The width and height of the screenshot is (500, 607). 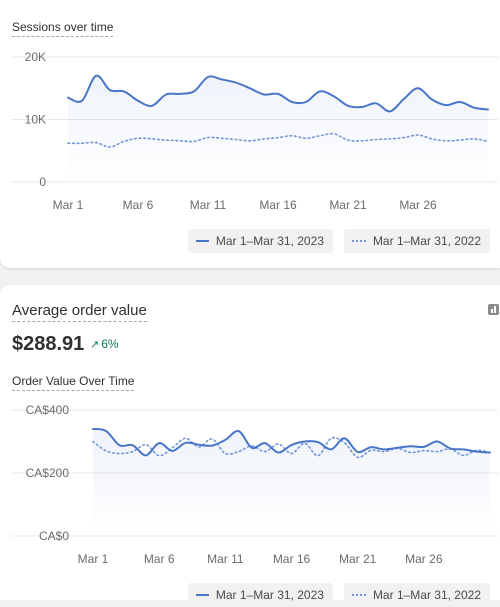 What do you see at coordinates (48, 410) in the screenshot?
I see `y-tick-label: CA$400` at bounding box center [48, 410].